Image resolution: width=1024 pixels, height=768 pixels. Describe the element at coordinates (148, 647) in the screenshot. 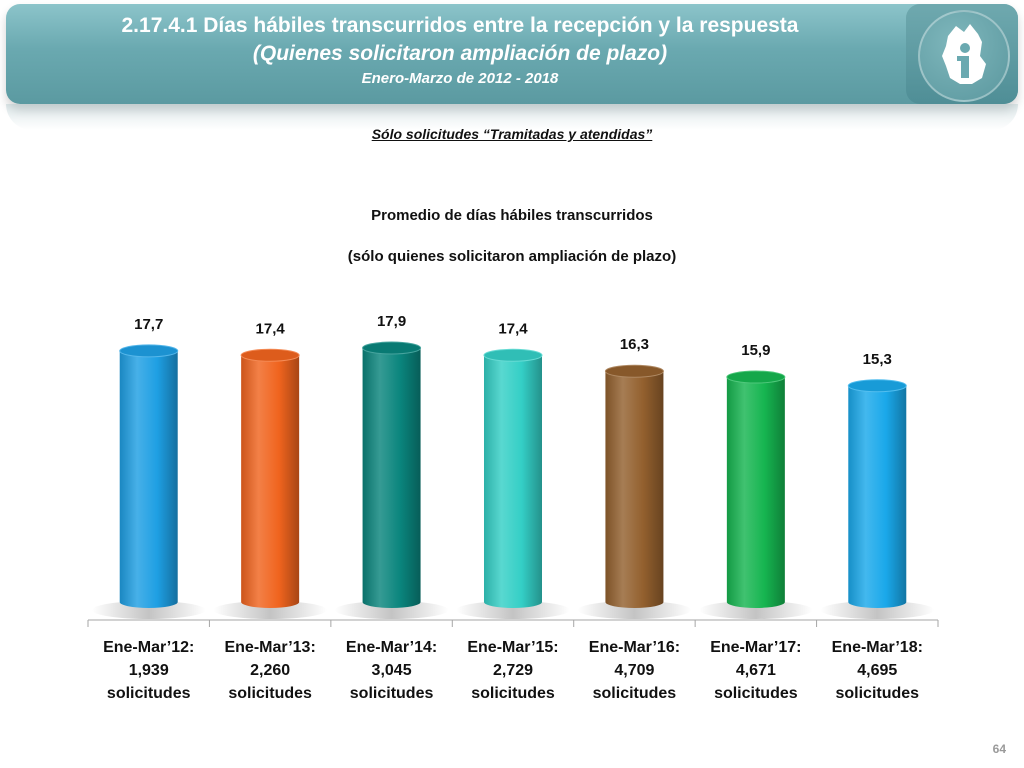

I see `x-tick-label: Ene-Mar’12:` at that location.